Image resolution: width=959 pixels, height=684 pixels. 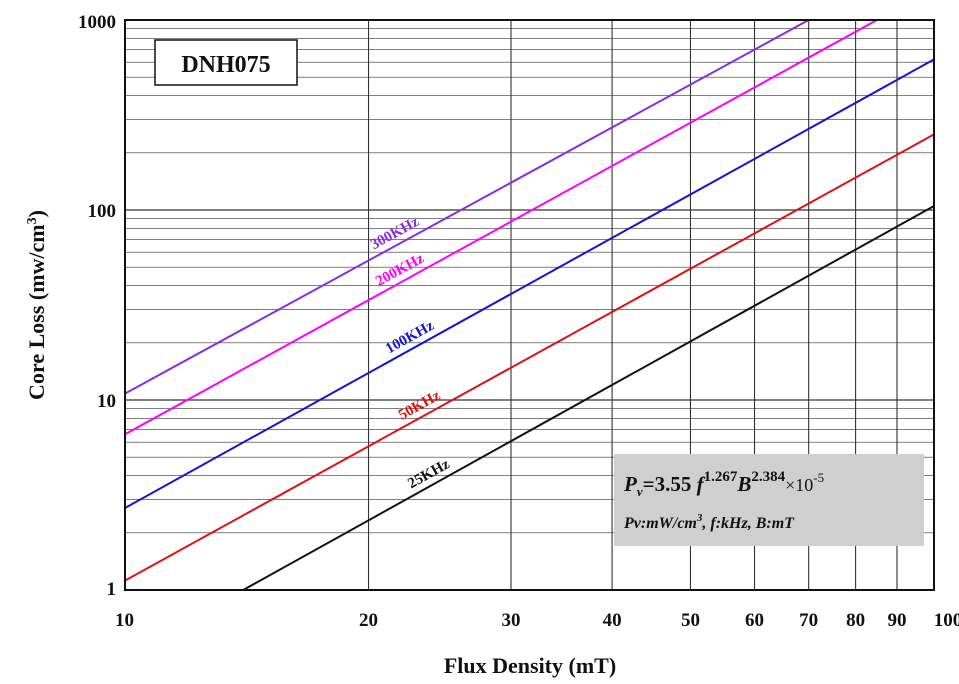 I want to click on x-tick-label: 100, so click(x=946, y=620).